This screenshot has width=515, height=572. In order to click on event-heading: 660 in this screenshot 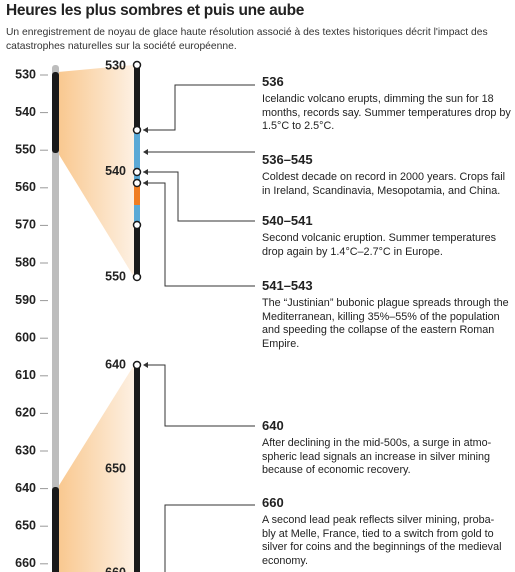, I will do `click(273, 502)`.